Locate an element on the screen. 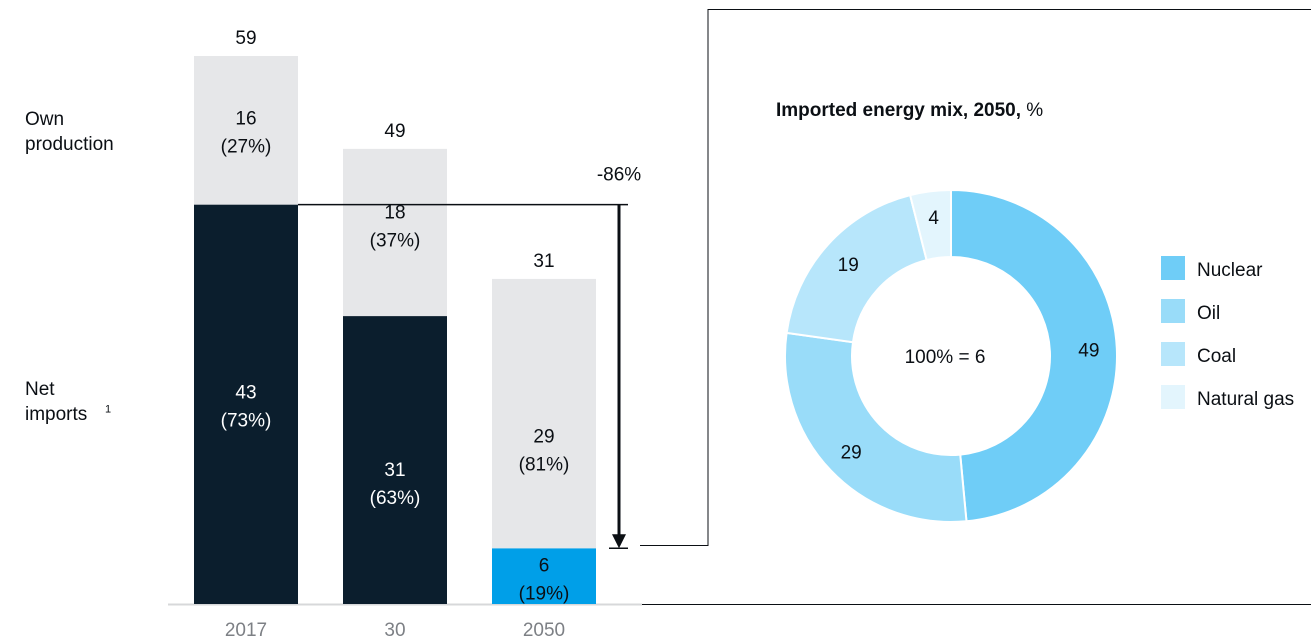 This screenshot has height=640, width=1311. change-annotation-label: -86% is located at coordinates (619, 175).